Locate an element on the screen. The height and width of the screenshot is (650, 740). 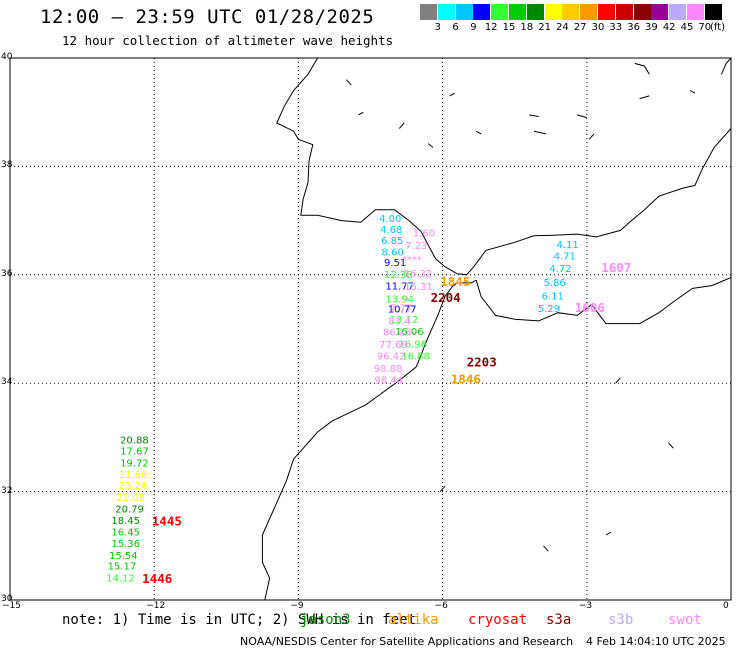
satellite-legend-item: cryosat is located at coordinates (498, 620).